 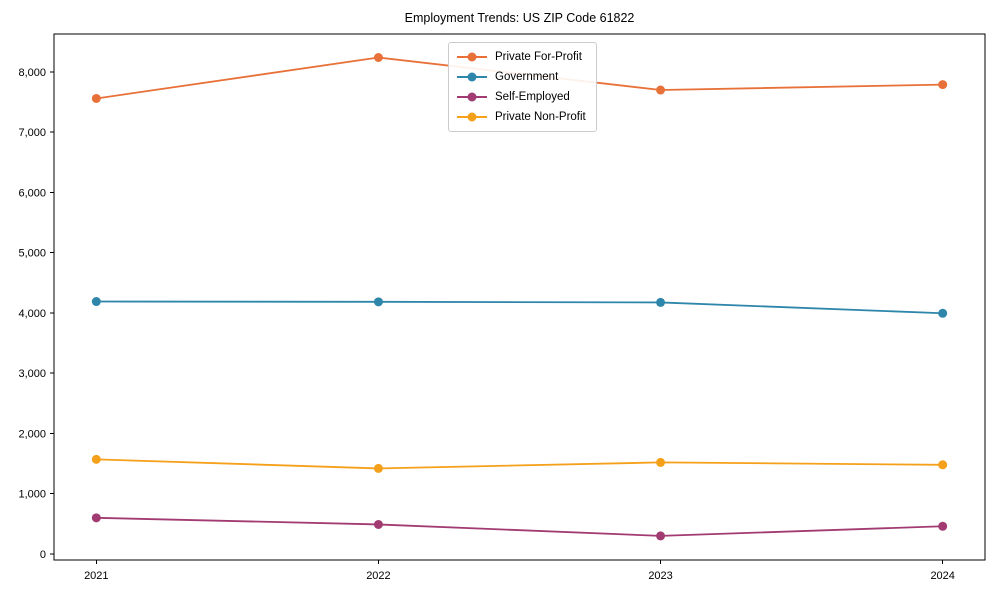 I want to click on x-axis-tick-label: 2023, so click(x=660, y=576).